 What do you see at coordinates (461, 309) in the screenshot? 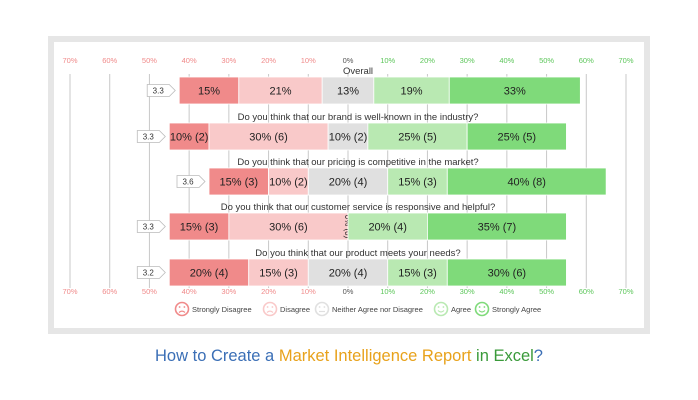
I see `legend-label: Agree` at bounding box center [461, 309].